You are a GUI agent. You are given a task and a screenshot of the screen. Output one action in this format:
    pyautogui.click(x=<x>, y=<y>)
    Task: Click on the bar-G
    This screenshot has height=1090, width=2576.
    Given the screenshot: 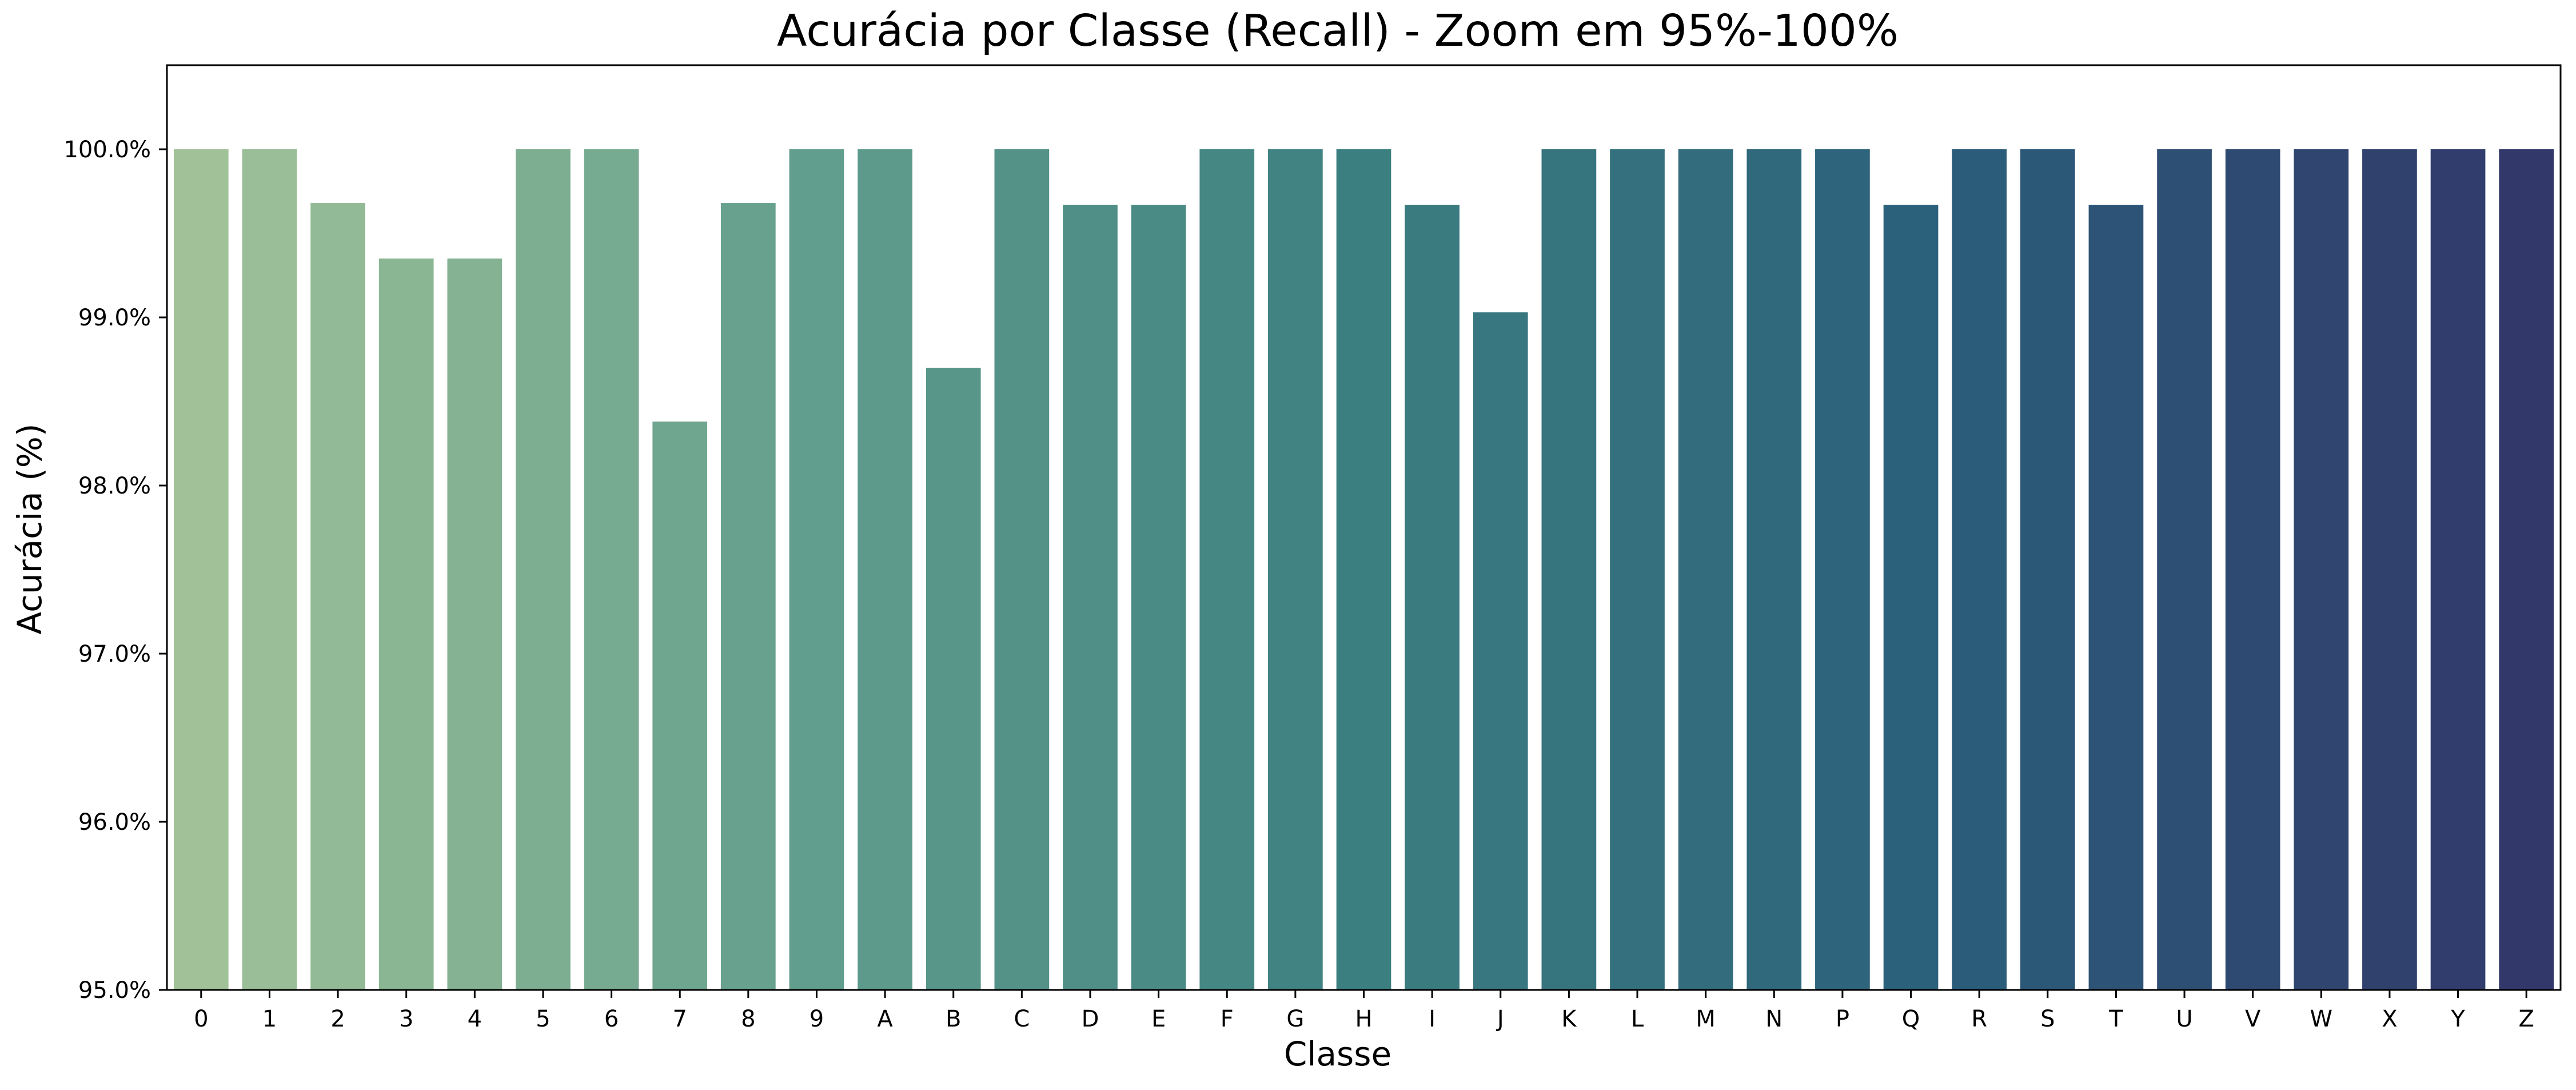 What is the action you would take?
    pyautogui.click(x=1296, y=569)
    